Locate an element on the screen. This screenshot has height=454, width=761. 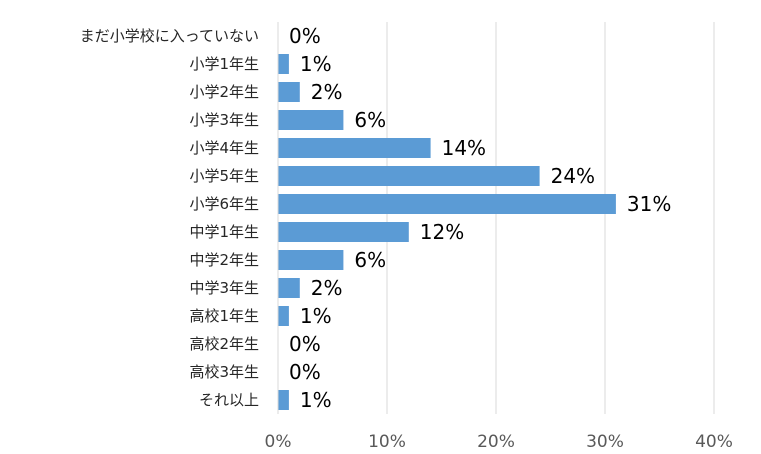
x-tick-labels: 0% 10% 20% 30% 40% is located at coordinates (499, 442).